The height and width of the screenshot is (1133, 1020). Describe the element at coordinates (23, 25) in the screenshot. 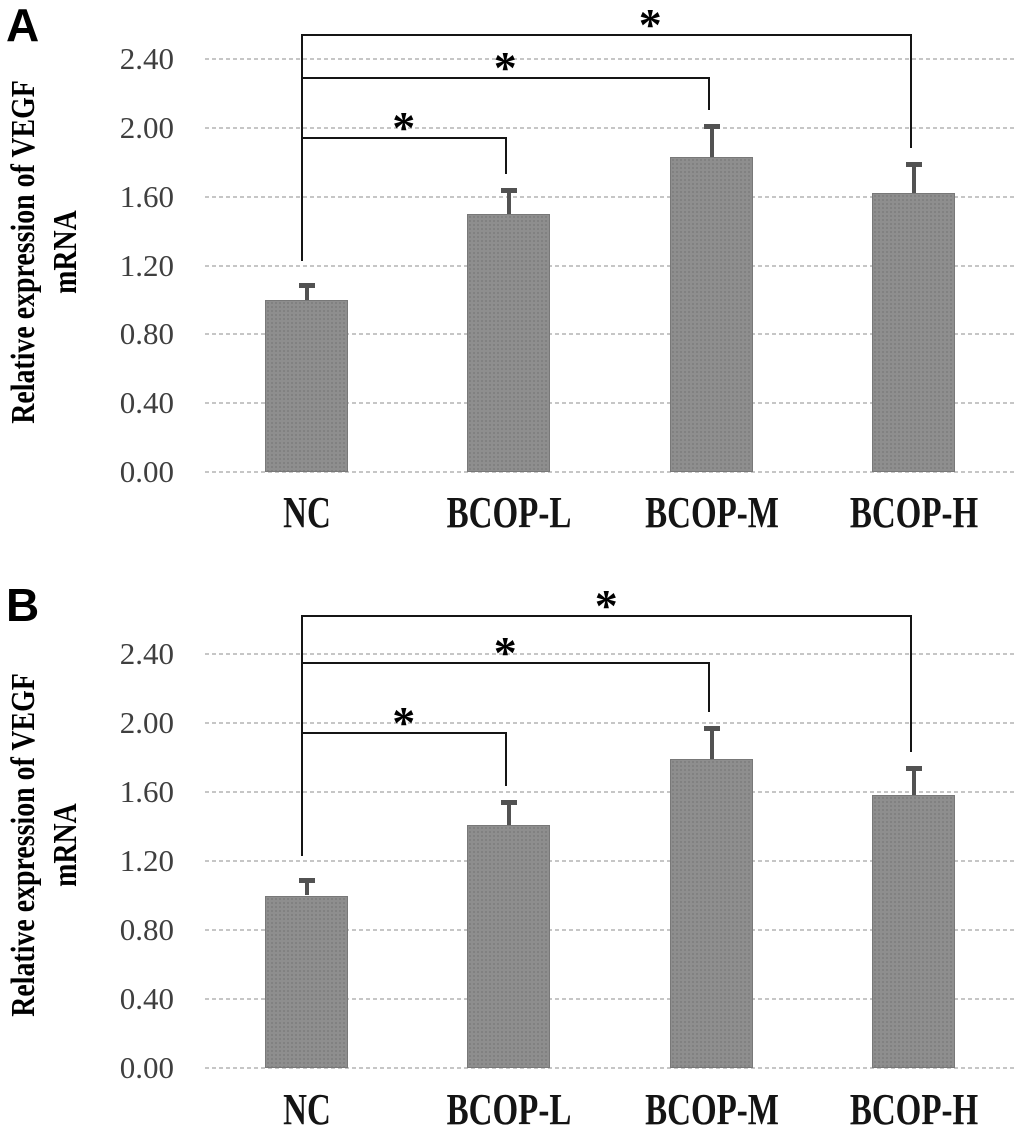

I see `panel-a-letter: A` at that location.